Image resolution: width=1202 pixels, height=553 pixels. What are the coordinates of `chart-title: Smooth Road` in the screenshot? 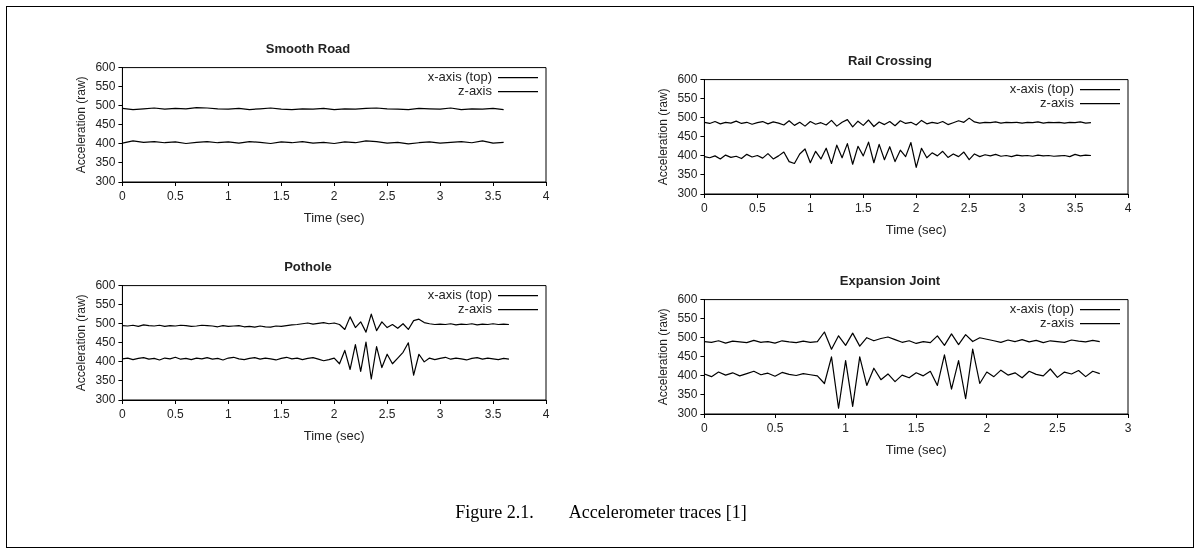 It's located at (308, 49).